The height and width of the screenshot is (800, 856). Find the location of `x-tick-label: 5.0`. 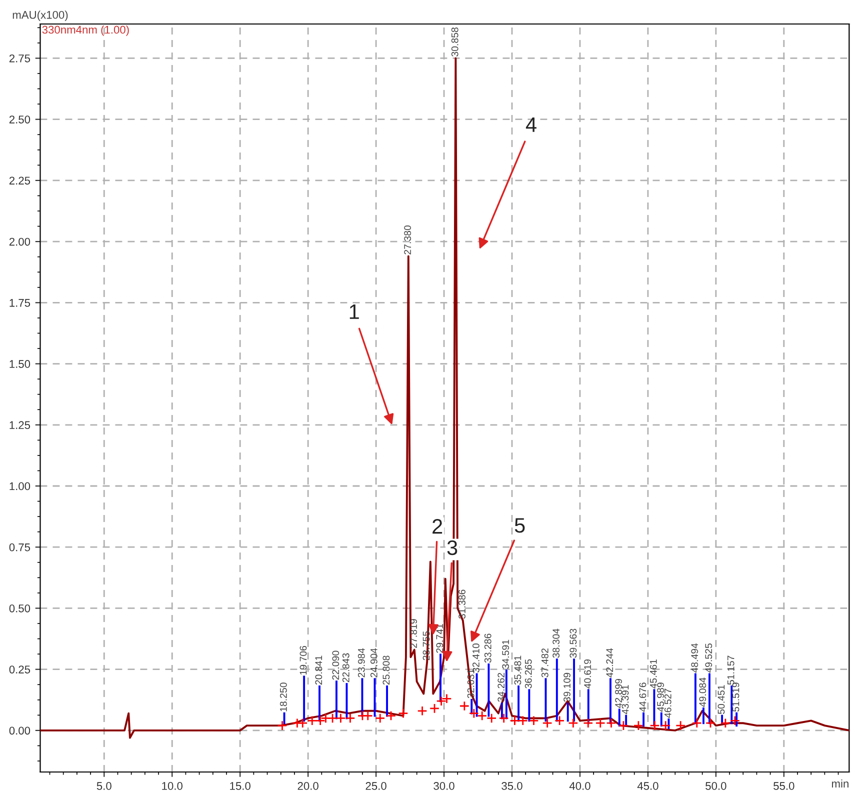

x-tick-label: 5.0 is located at coordinates (104, 786).